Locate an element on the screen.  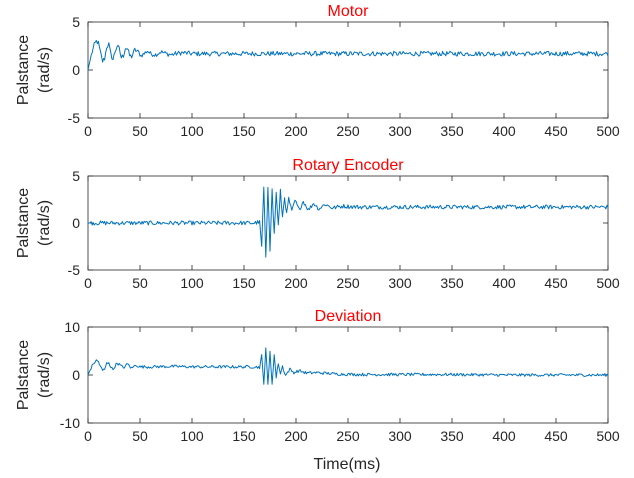
panel-title: Rotary Encoder is located at coordinates (348, 165).